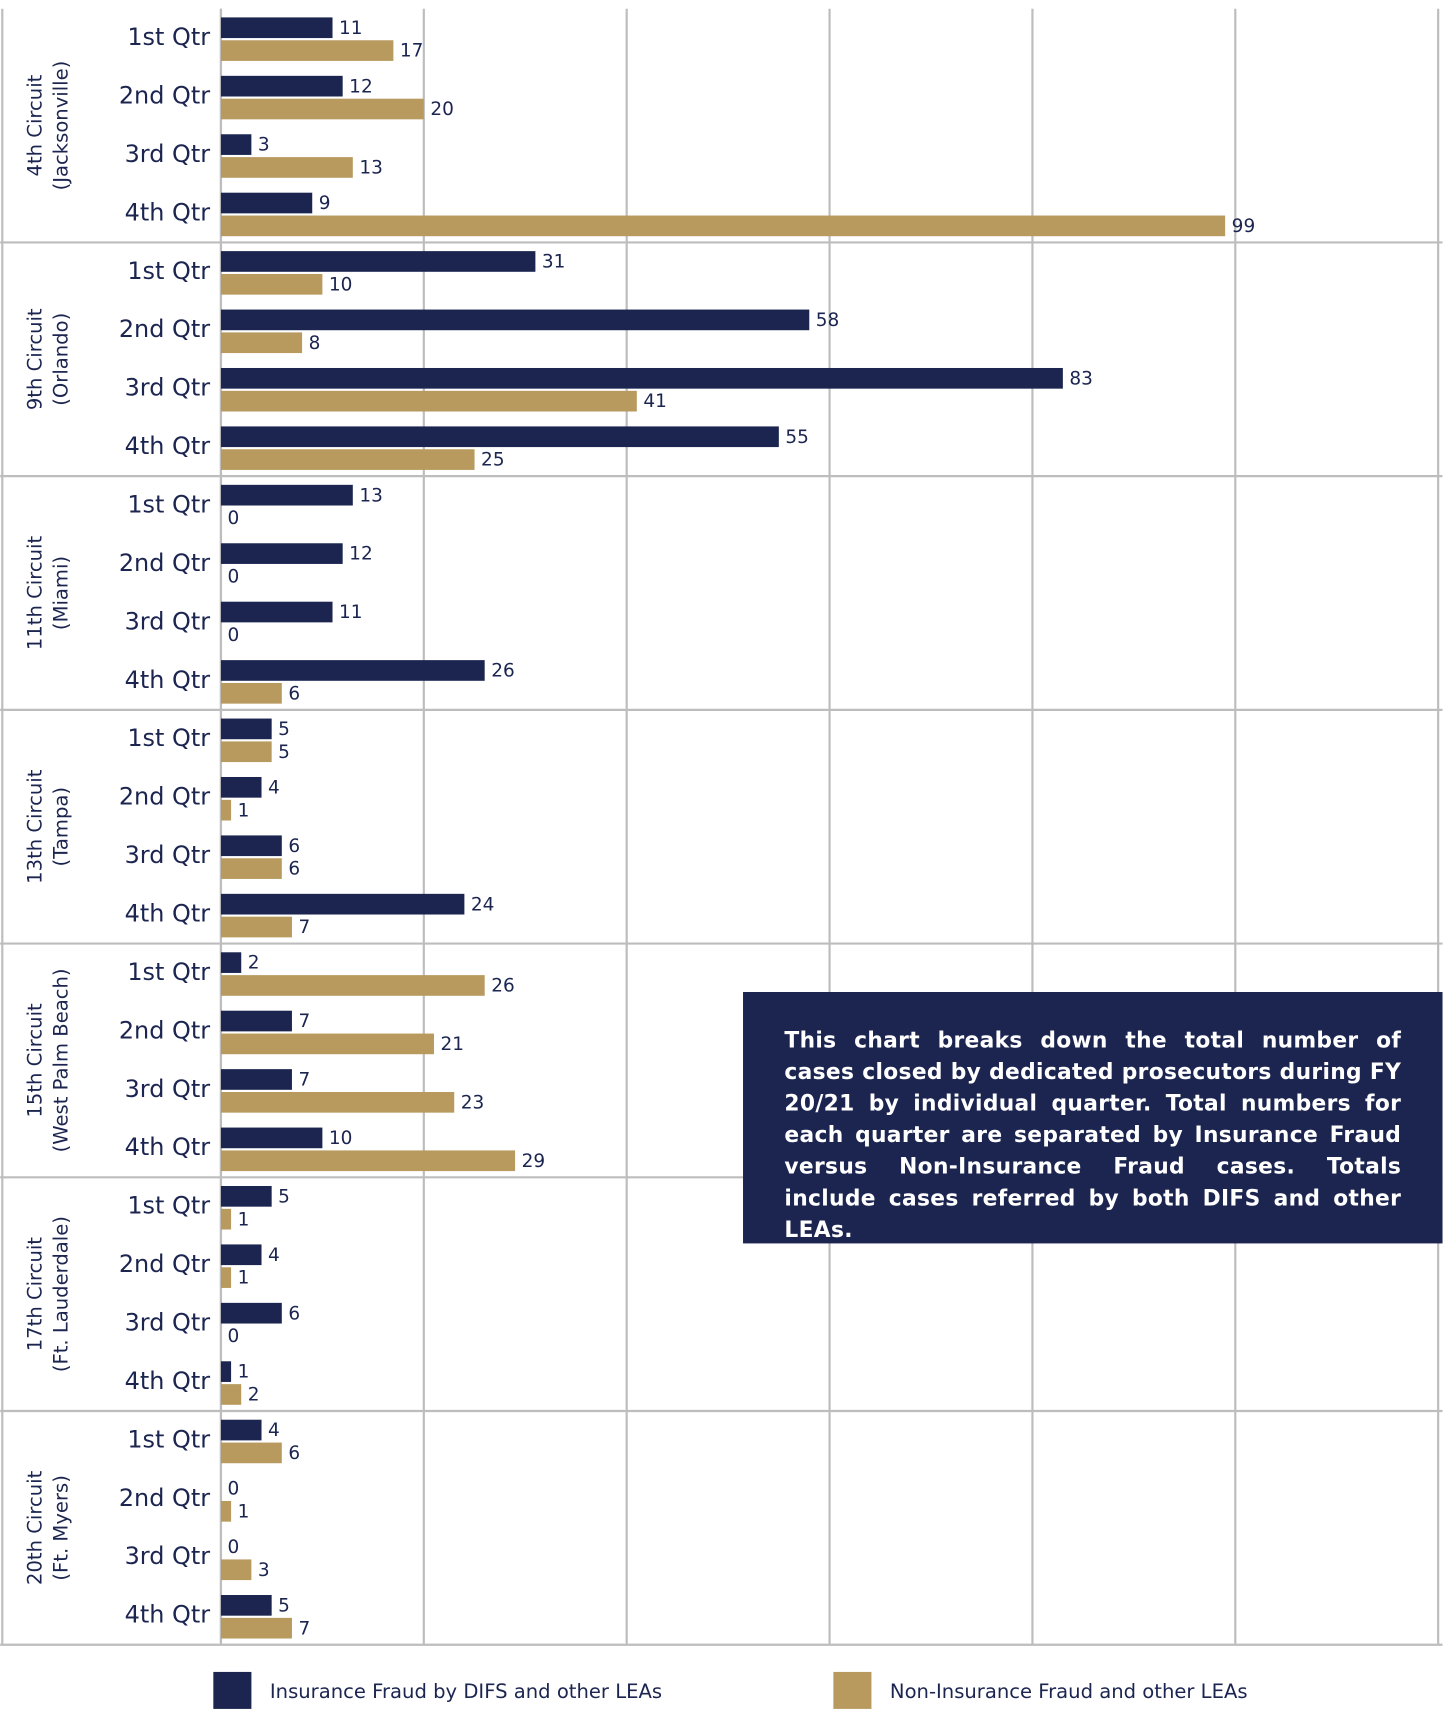  I want to click on group-label: (Ft. Myers), so click(61, 1527).